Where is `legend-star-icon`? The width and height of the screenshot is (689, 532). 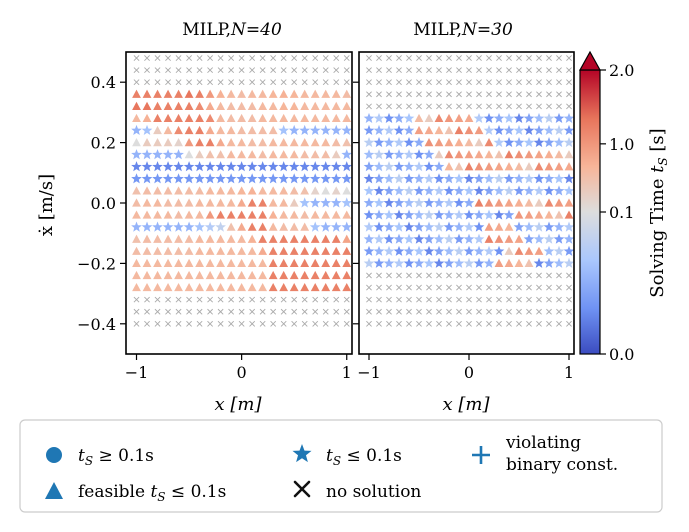 legend-star-icon is located at coordinates (302, 453).